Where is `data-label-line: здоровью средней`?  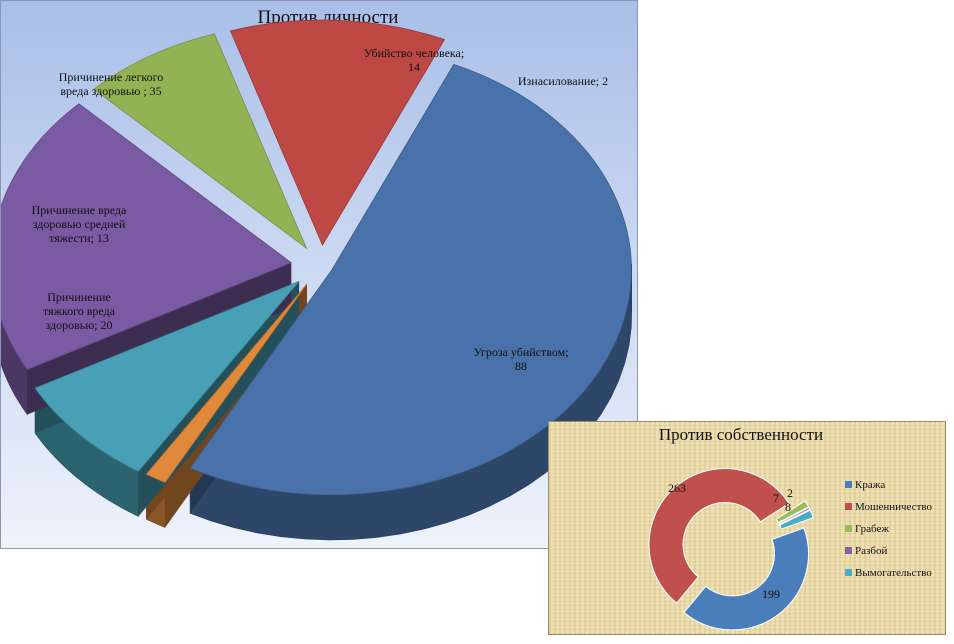
data-label-line: здоровью средней is located at coordinates (79, 224).